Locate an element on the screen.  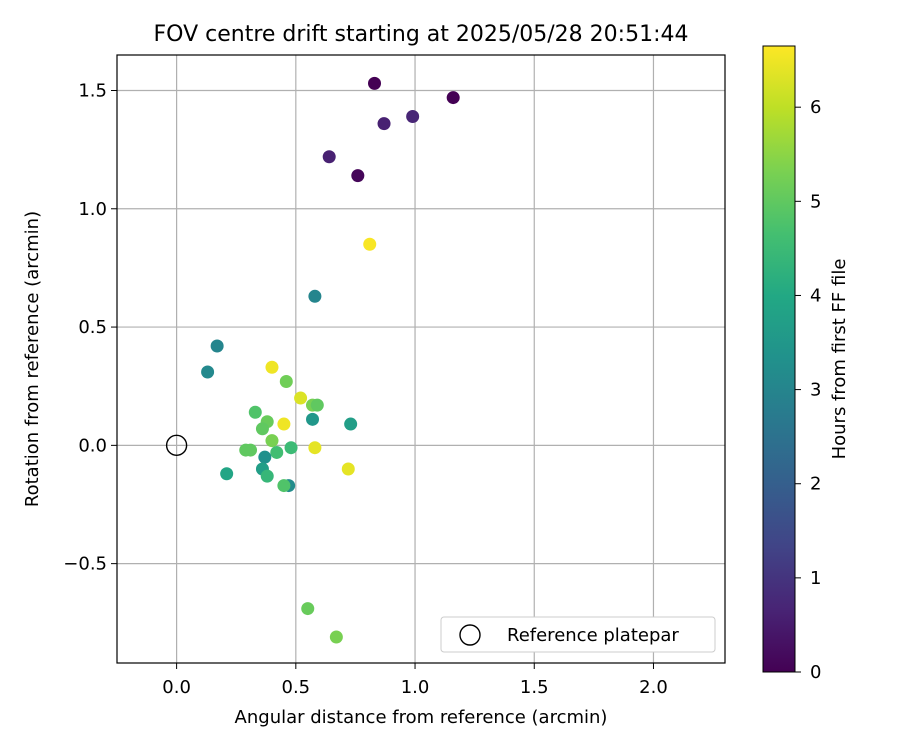
colorbar-tick-label: 3 is located at coordinates (815, 390).